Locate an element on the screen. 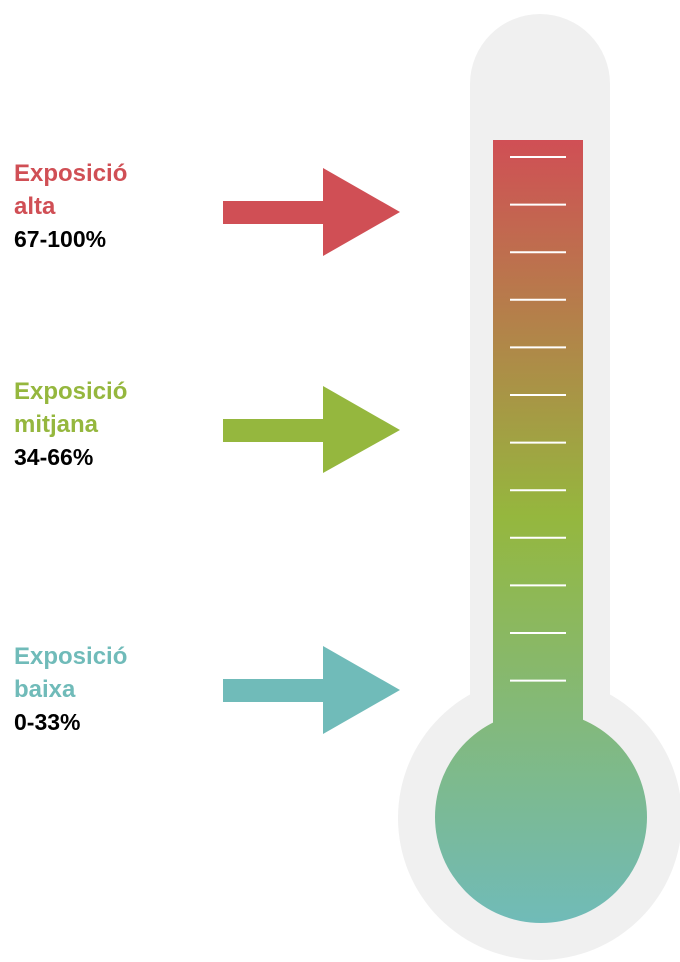 This screenshot has height=962, width=680. exposure-low-title-line1: Exposició is located at coordinates (71, 656).